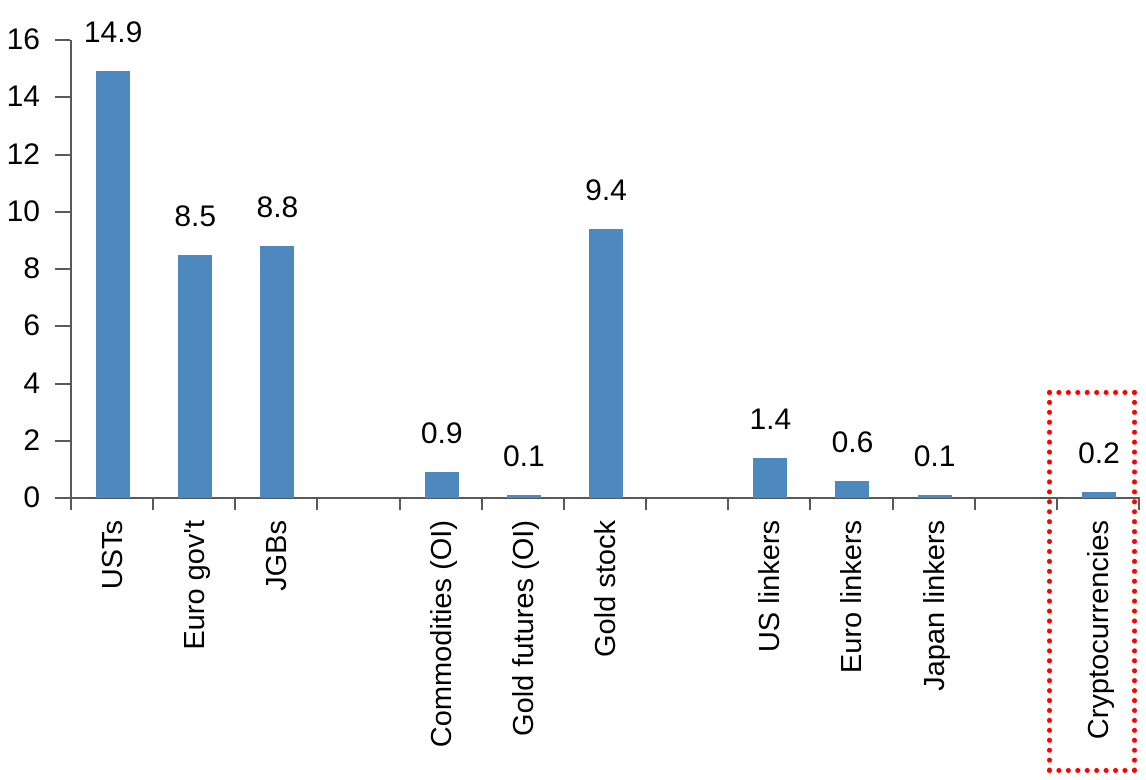 The image size is (1146, 780). What do you see at coordinates (441, 434) in the screenshot?
I see `value-label-commodities-oi: 0.9` at bounding box center [441, 434].